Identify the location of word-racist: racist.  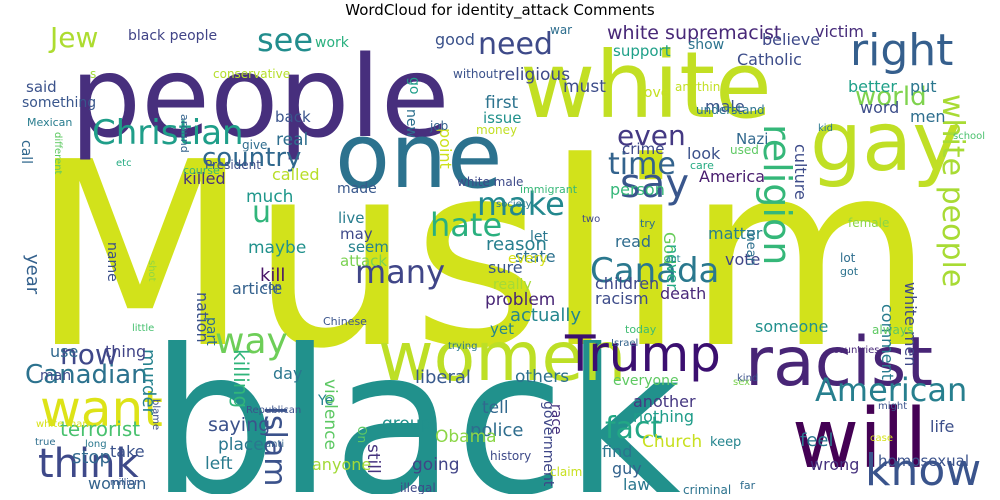
(839, 362).